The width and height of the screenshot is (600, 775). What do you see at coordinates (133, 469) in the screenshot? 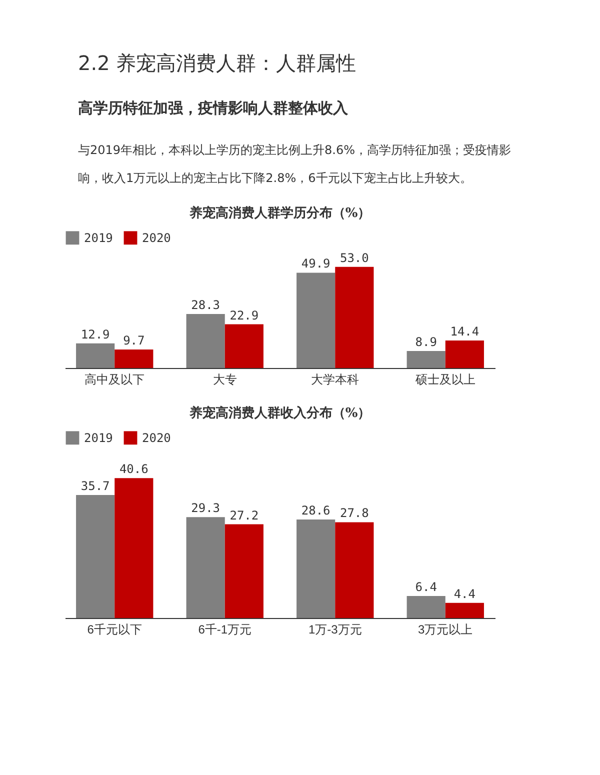
I see `data-label: 40.6` at bounding box center [133, 469].